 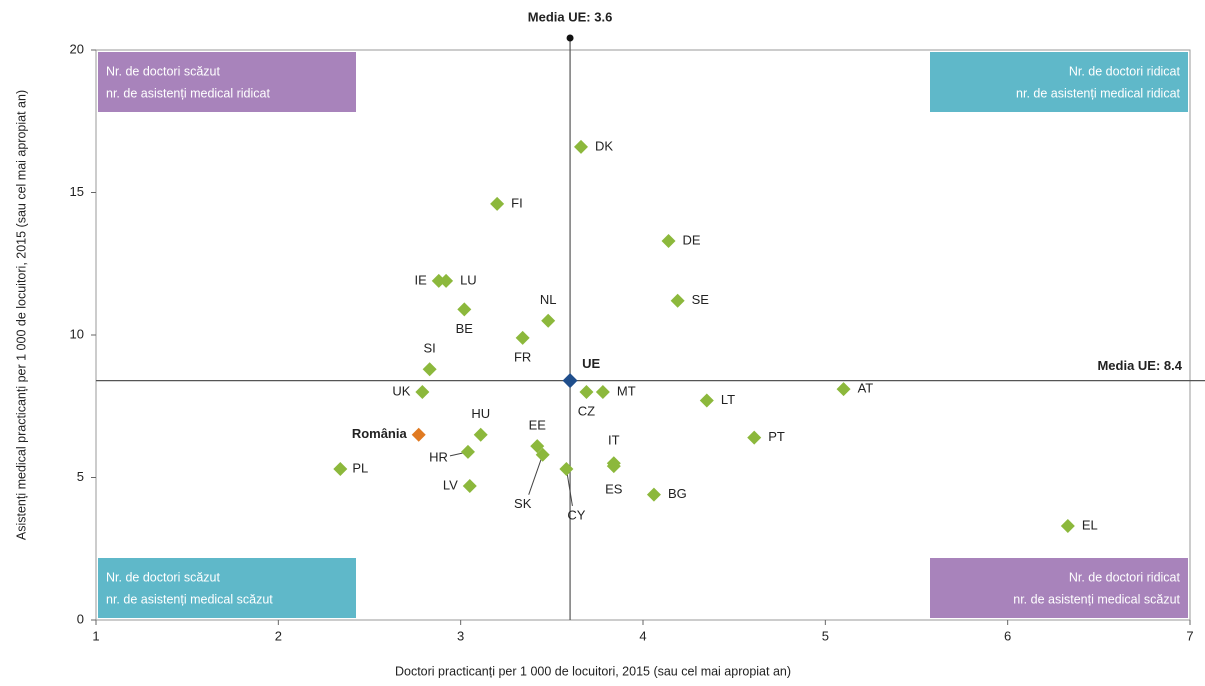 I want to click on mean-x-label: Media UE: 3.6, so click(x=570, y=16).